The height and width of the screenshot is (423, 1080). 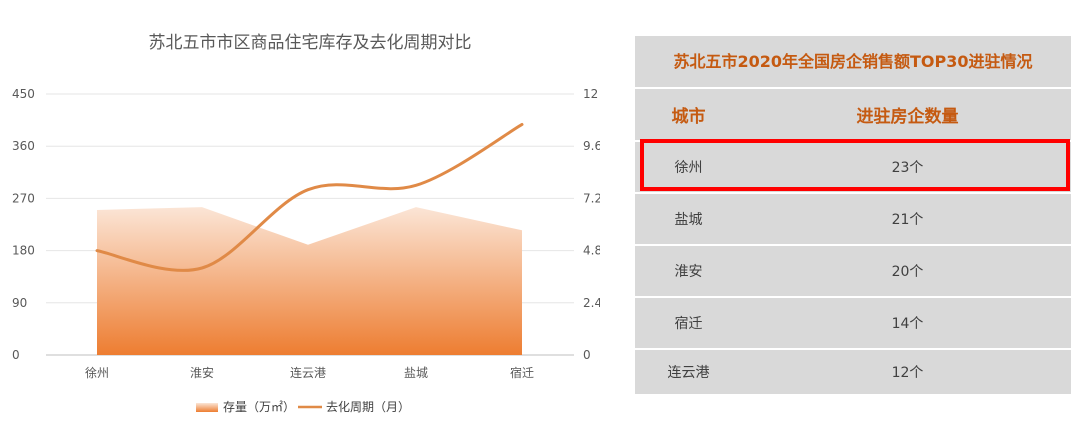 I want to click on table-row: 连云港 12个, so click(x=853, y=372).